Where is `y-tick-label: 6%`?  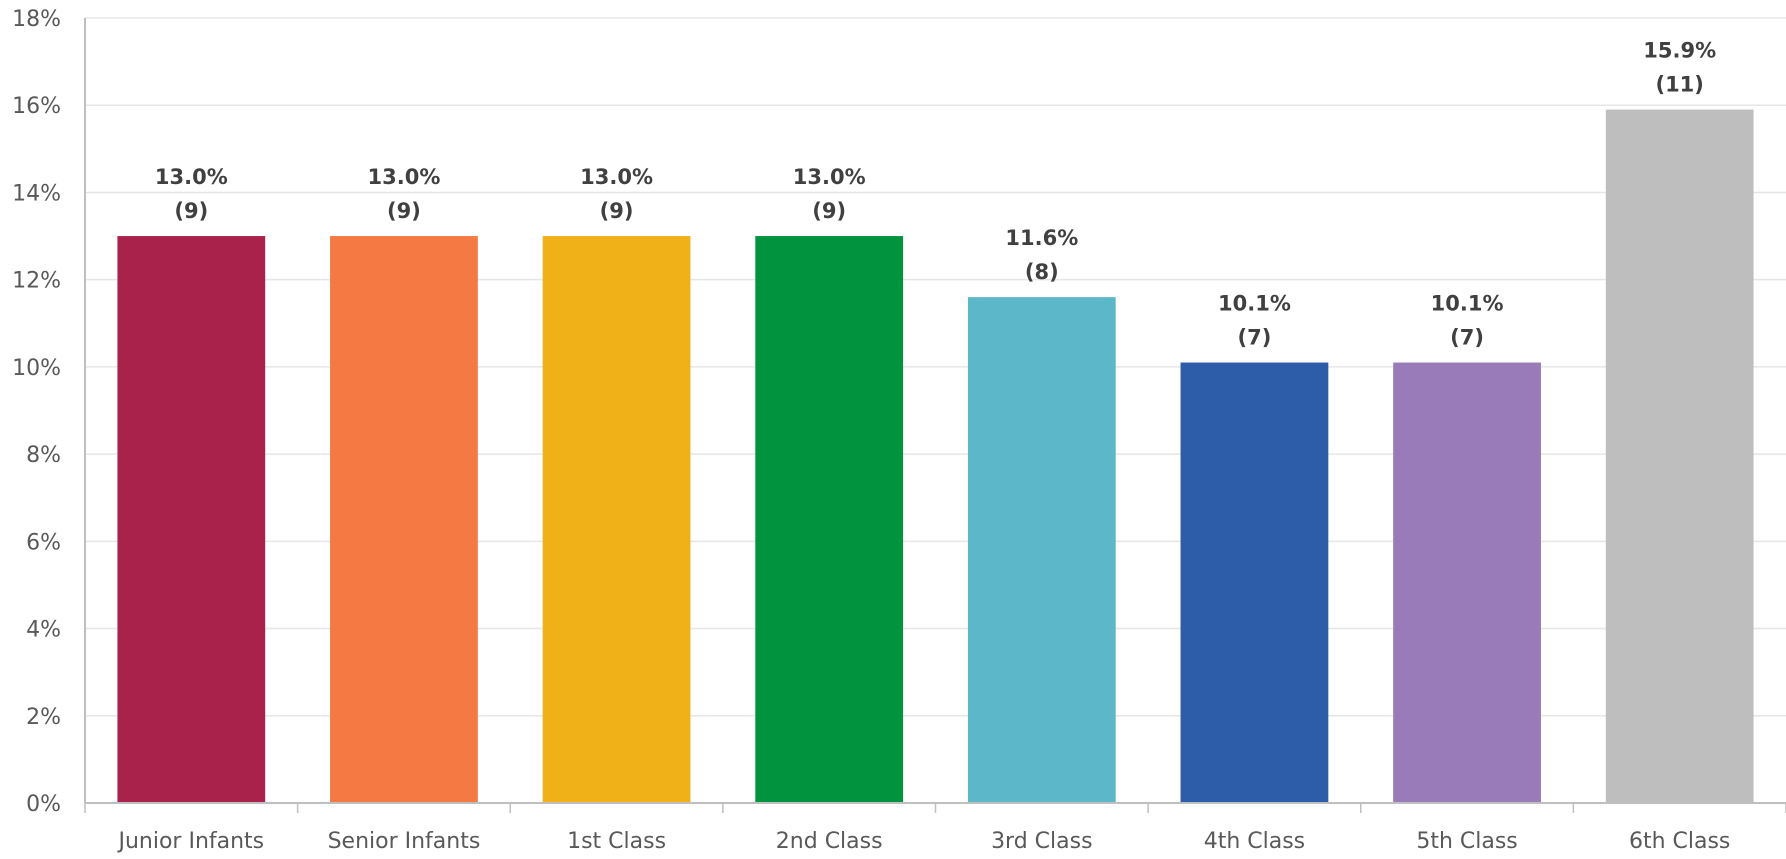
y-tick-label: 6% is located at coordinates (43, 542).